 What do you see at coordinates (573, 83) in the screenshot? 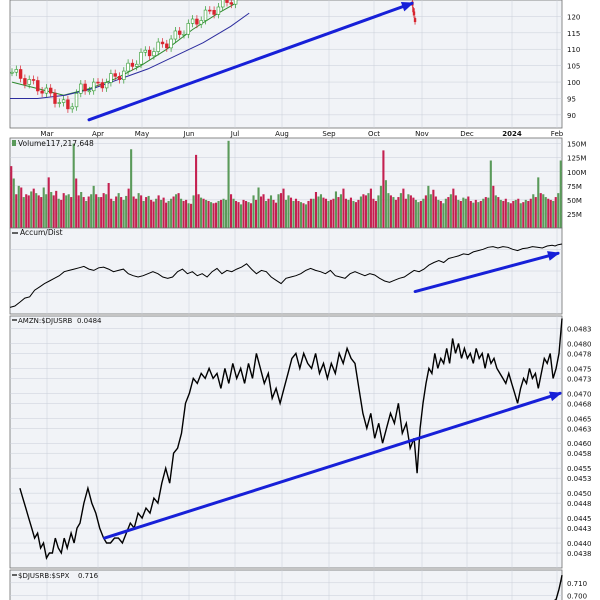
I see `price-y-tick-100: 100` at bounding box center [573, 83].